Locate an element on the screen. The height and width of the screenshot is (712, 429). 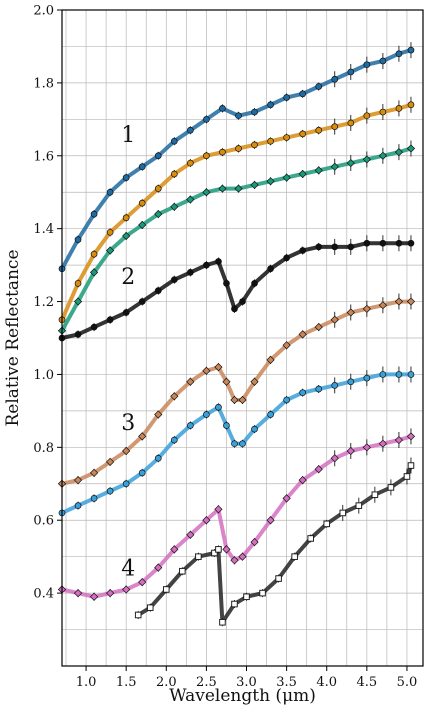
y-tick-label: 0.6 is located at coordinates (43, 521).